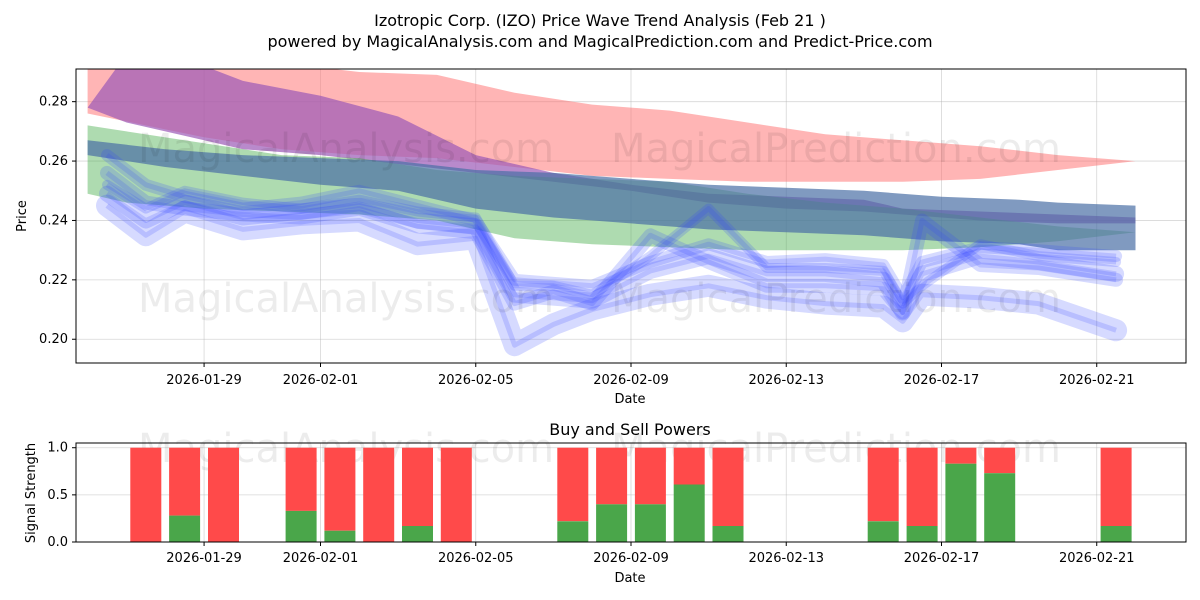  What do you see at coordinates (476, 558) in the screenshot?
I see `signal-x-tick-label: 2026-02-05` at bounding box center [476, 558].